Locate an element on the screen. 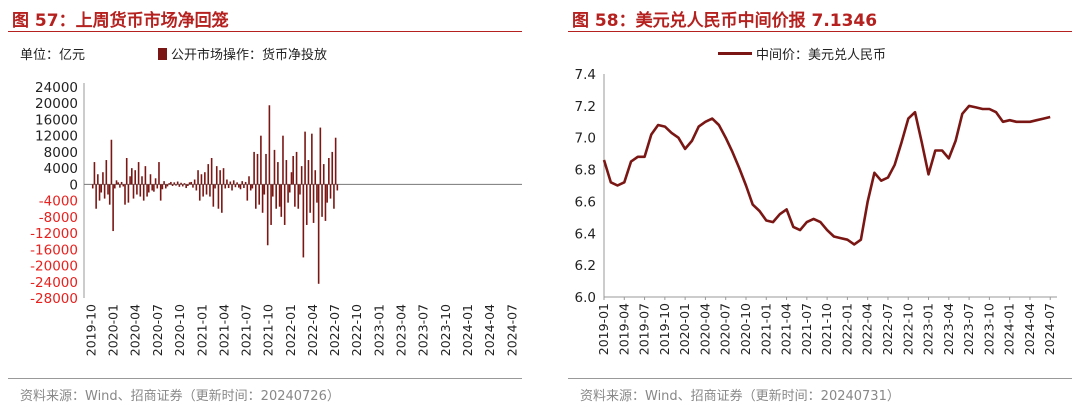 This screenshot has height=407, width=1080. left-x-tick-label: 2024-07 is located at coordinates (511, 330).